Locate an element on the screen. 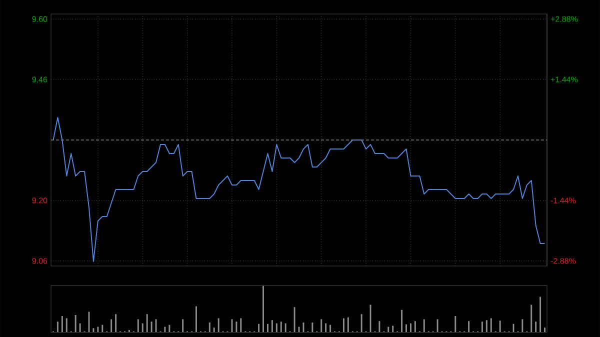 The width and height of the screenshot is (600, 337). y2-tick-label: +1.44% is located at coordinates (564, 79).